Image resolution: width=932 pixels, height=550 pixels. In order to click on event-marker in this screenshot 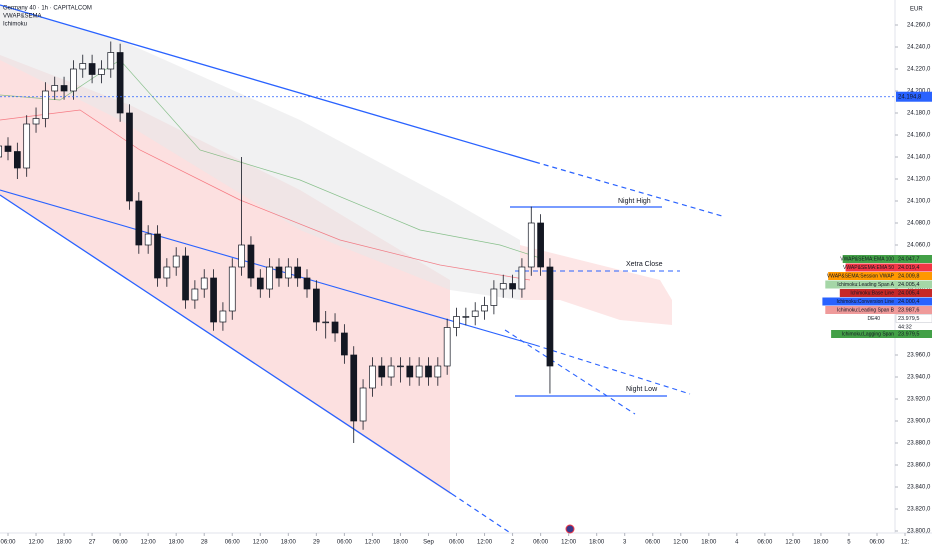, I will do `click(570, 529)`.